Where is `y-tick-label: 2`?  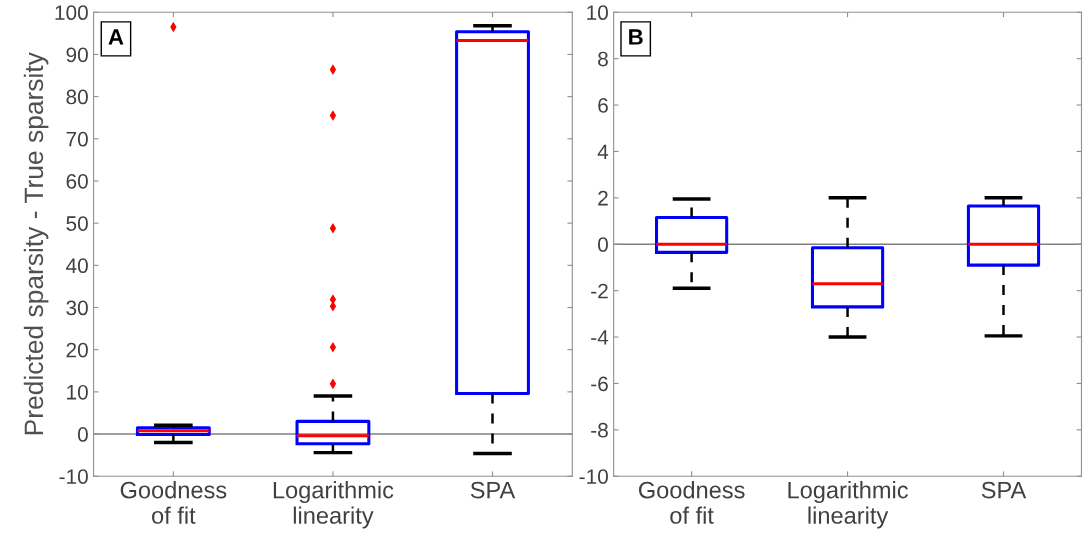
y-tick-label: 2 is located at coordinates (603, 198).